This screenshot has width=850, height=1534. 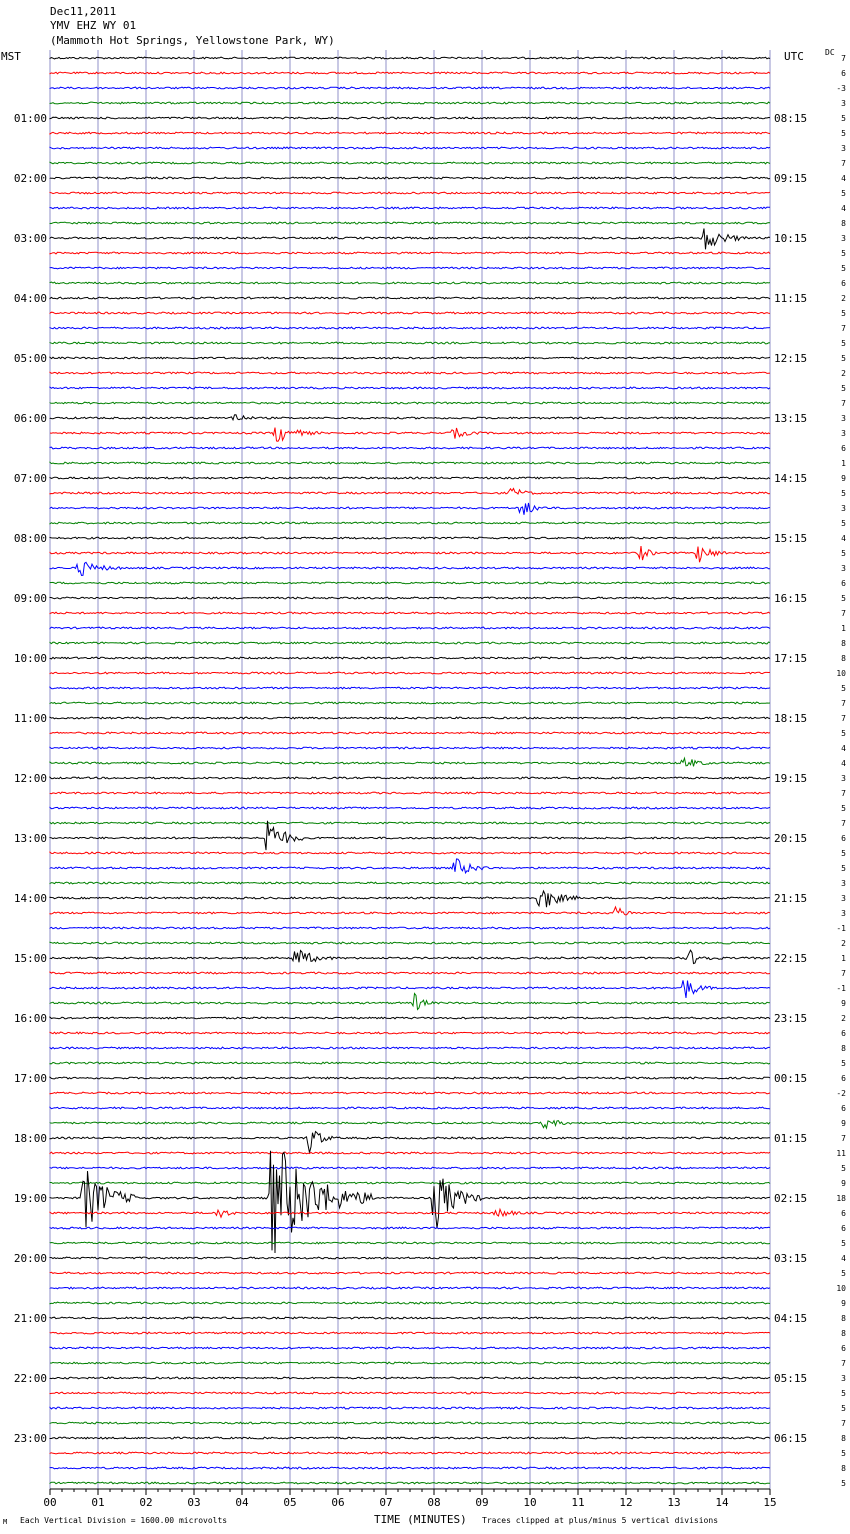 I want to click on mst-hour-label: 06:00, so click(x=30, y=418).